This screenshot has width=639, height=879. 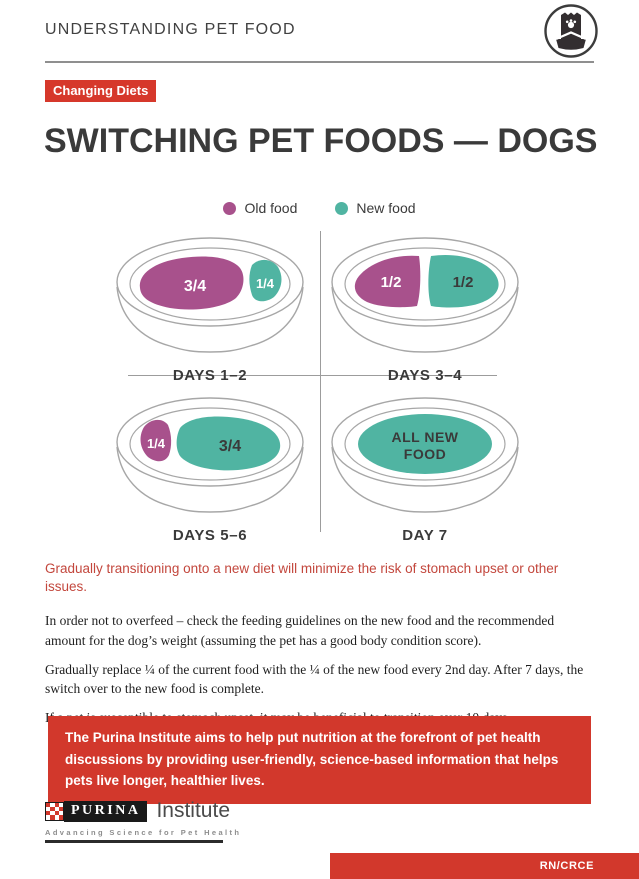 I want to click on fraction-new: 1/4, so click(x=265, y=283).